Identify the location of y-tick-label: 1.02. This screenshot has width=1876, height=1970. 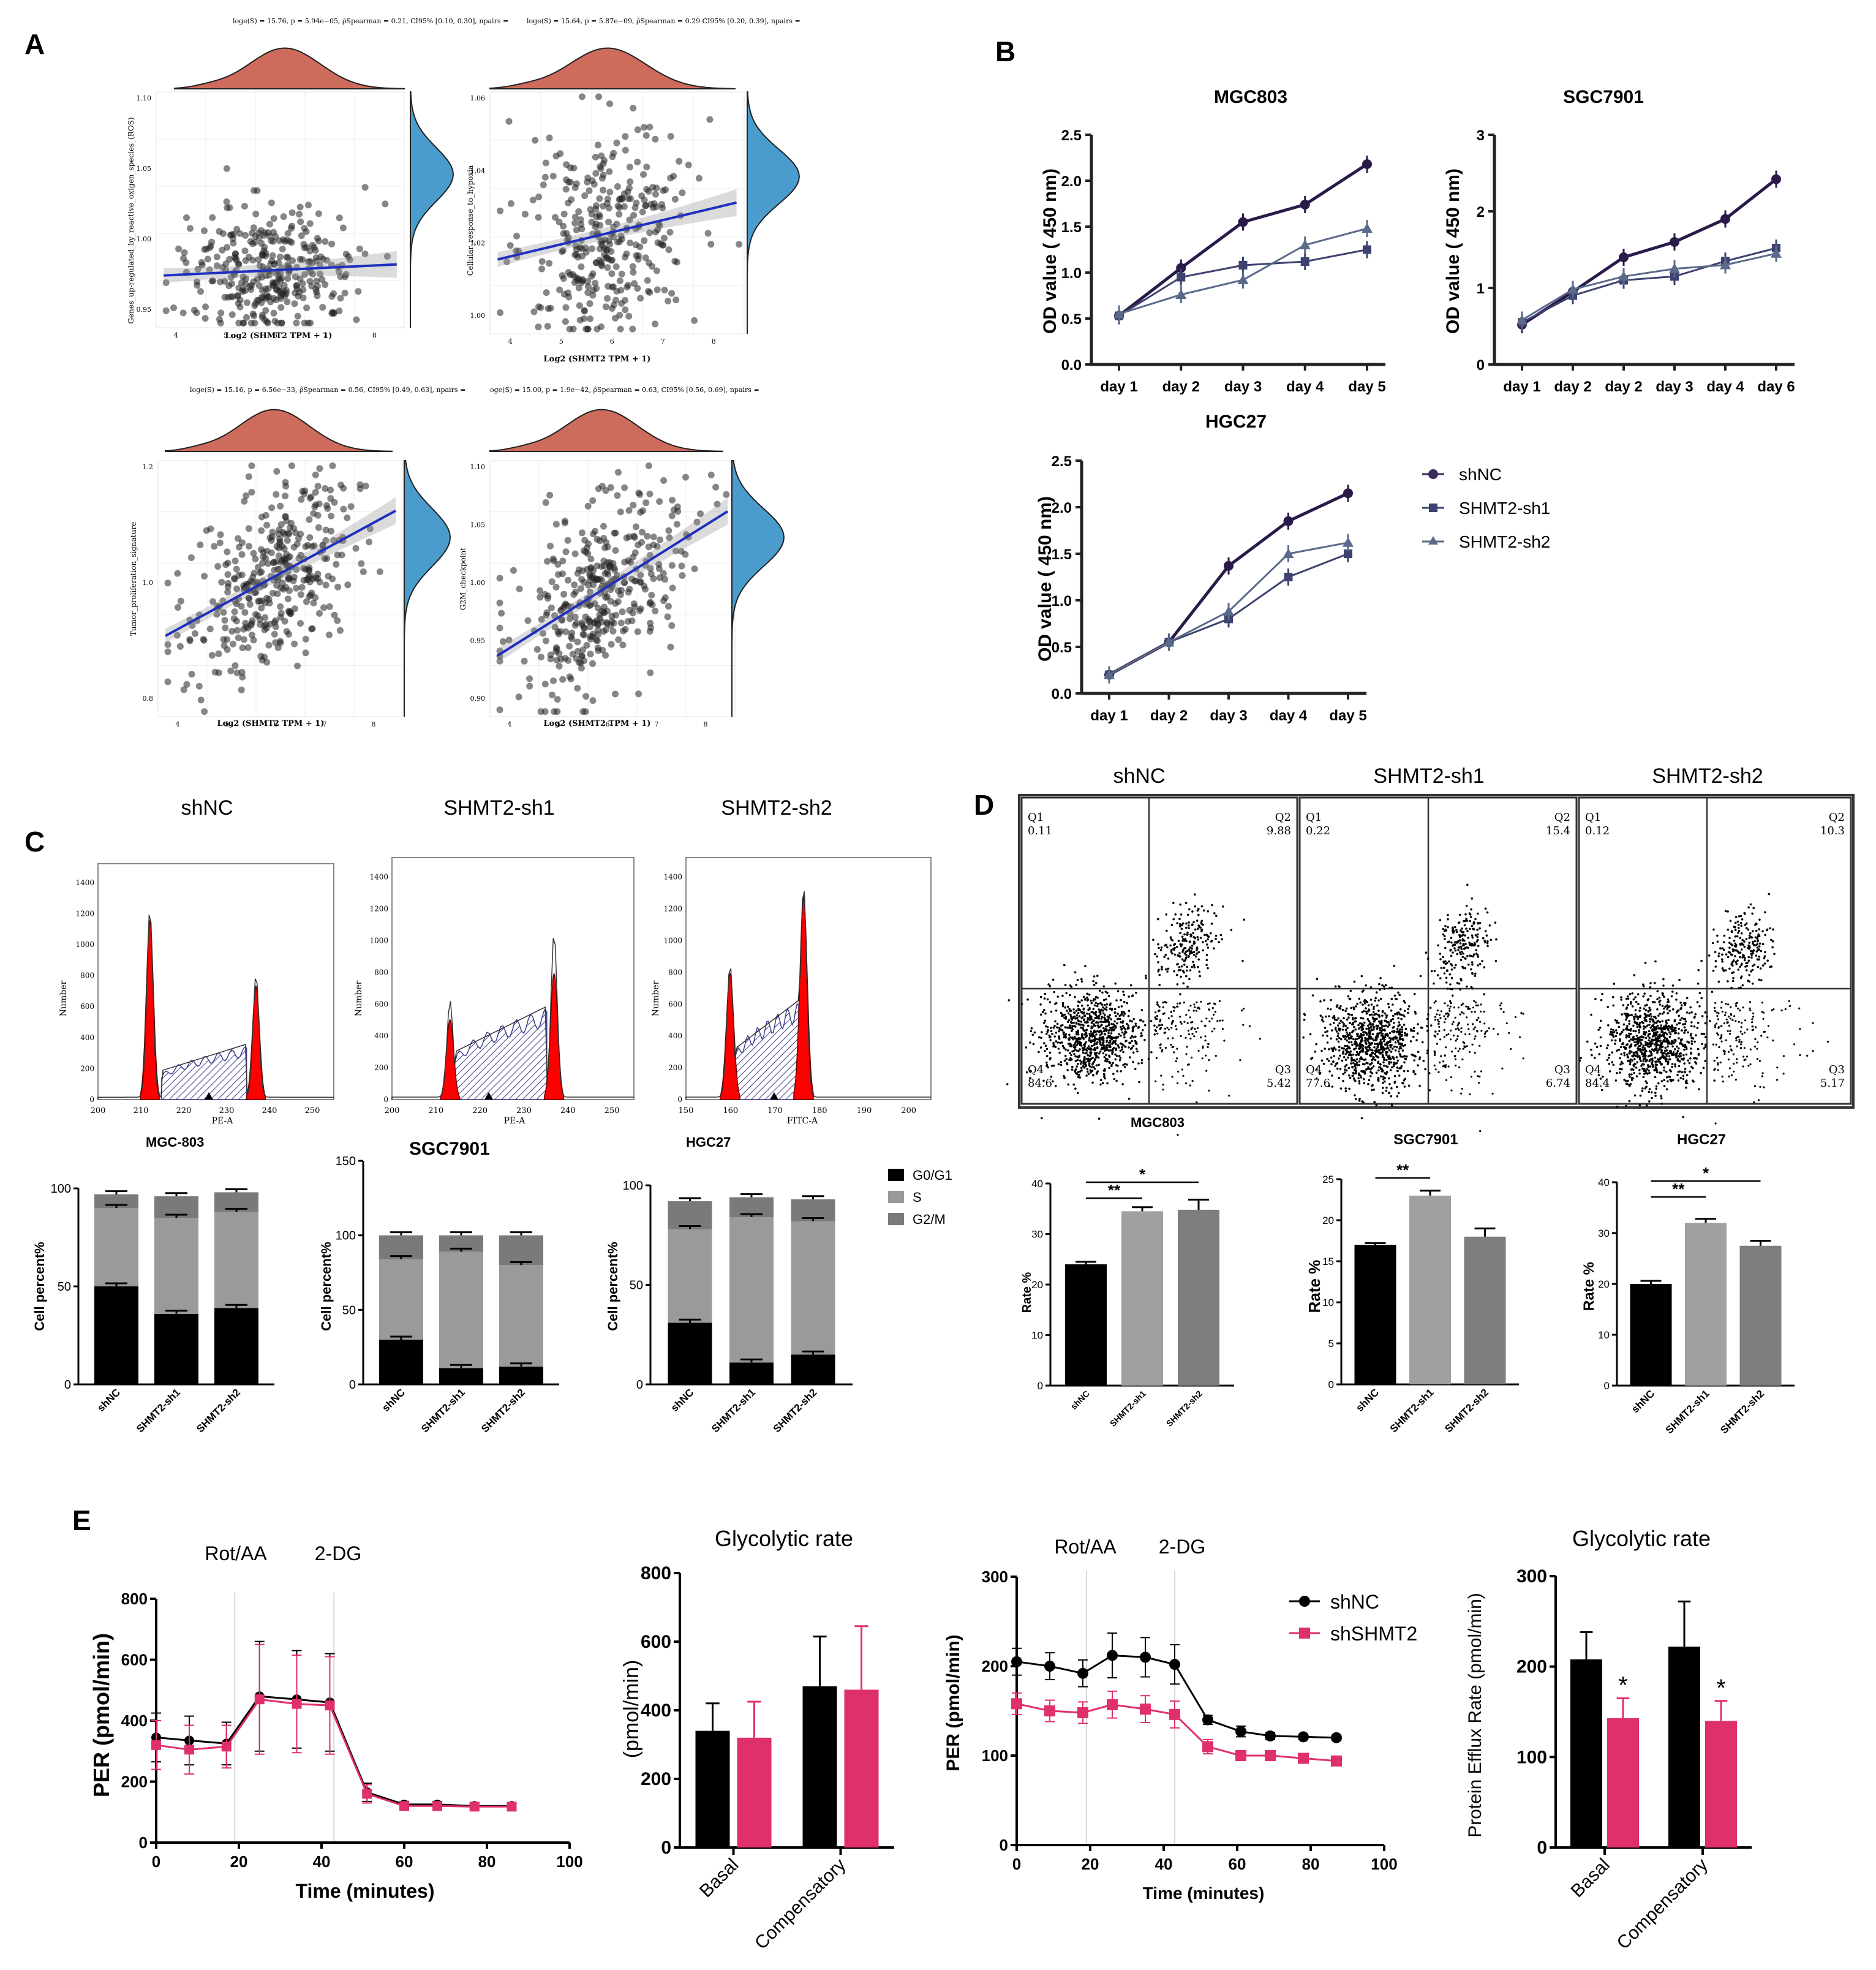
(478, 243).